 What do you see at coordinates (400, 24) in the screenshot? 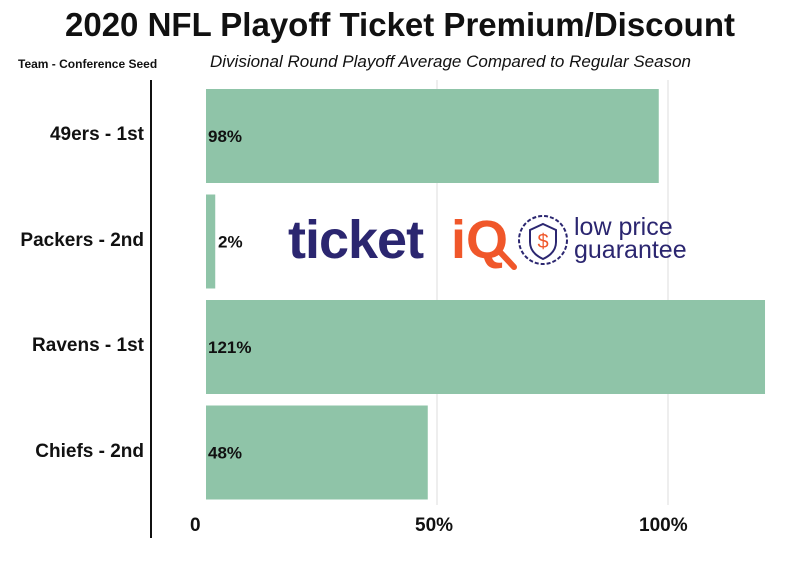
I see `chart-title: 2020 NFL Playoff Ticket Premium/Discount` at bounding box center [400, 24].